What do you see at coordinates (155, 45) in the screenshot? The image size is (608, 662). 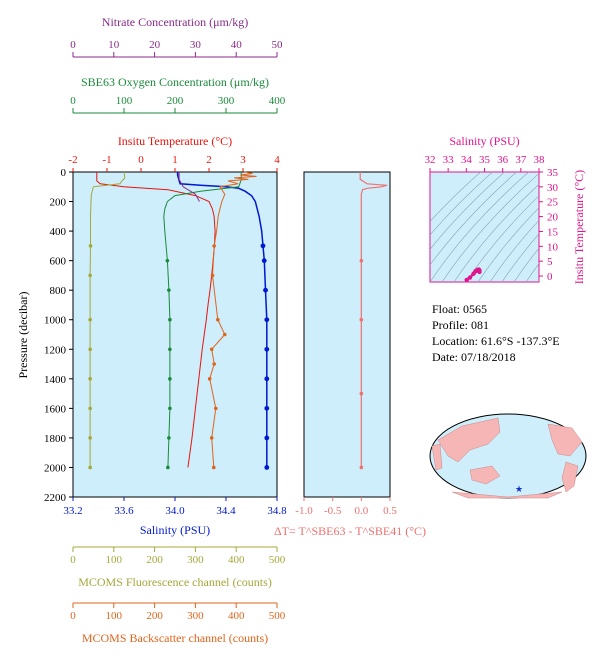 I see `nitrate-tick-label: 20` at bounding box center [155, 45].